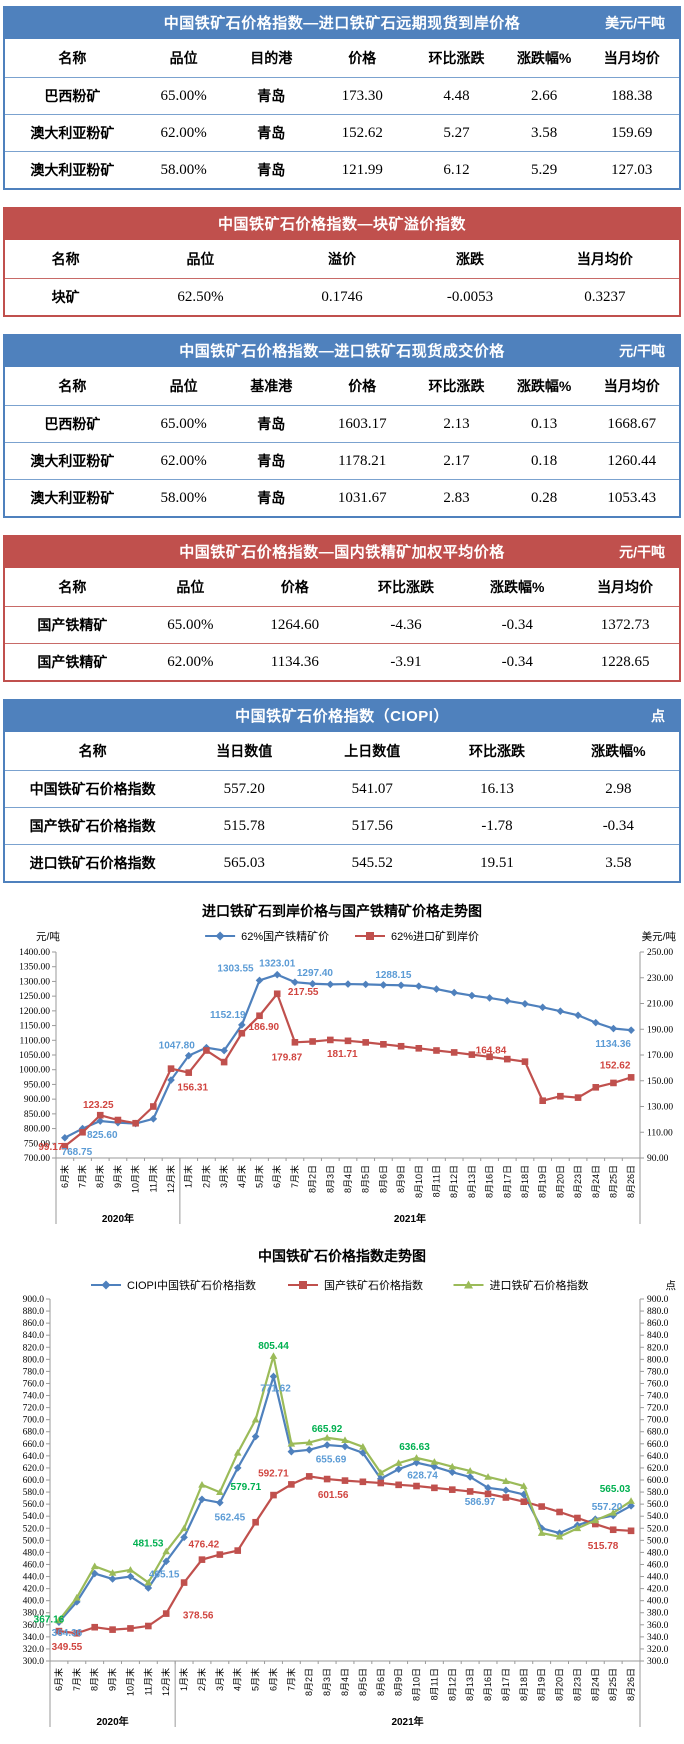 The width and height of the screenshot is (684, 1744). What do you see at coordinates (99, 1176) in the screenshot?
I see `x-axis-label: 8月末` at bounding box center [99, 1176].